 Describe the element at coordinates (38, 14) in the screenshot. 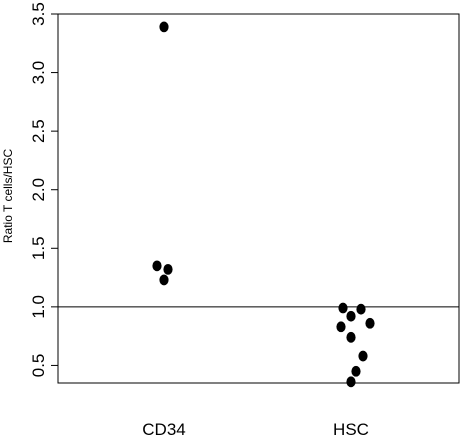

I see `y-tick-label: 3.5` at that location.